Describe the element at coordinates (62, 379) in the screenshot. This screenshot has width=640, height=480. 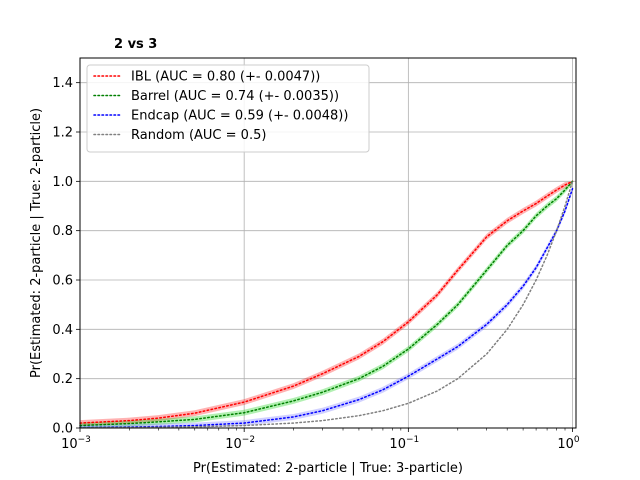
I see `y-tick-label: 0.2` at that location.